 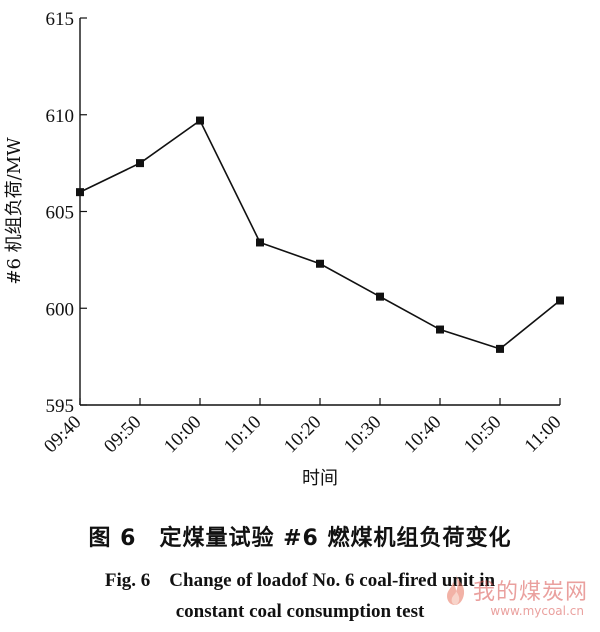 What do you see at coordinates (362, 434) in the screenshot?
I see `x-tick-label: 10:30` at bounding box center [362, 434].